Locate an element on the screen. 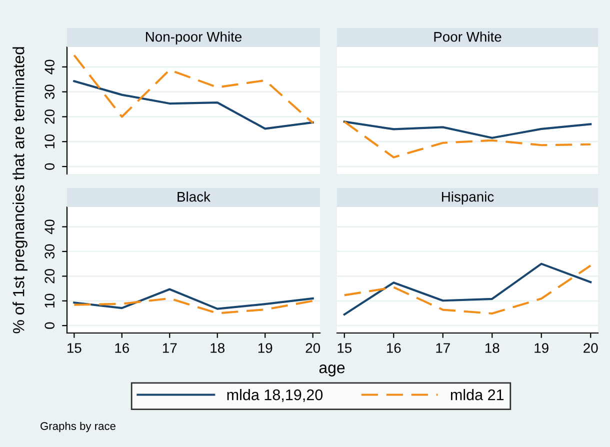 This screenshot has height=447, width=610. y-axis-title: % of 1st pregnancies that are terminated is located at coordinates (20, 190).